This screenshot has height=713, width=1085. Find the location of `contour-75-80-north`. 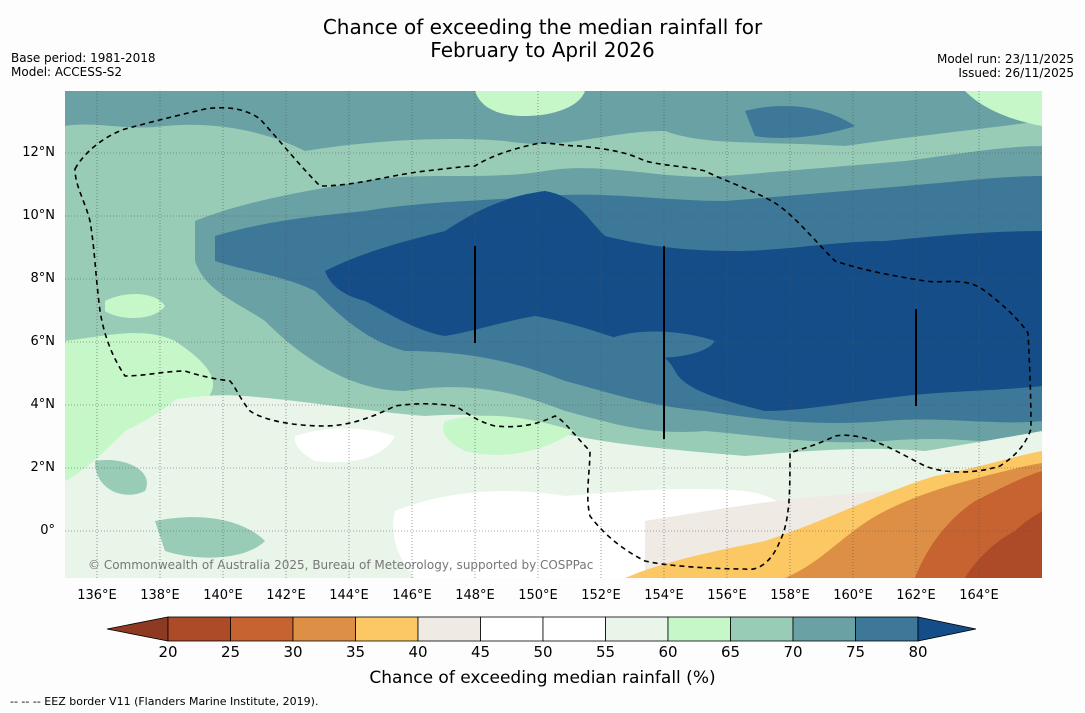

contour-75-80-north is located at coordinates (800, 122).